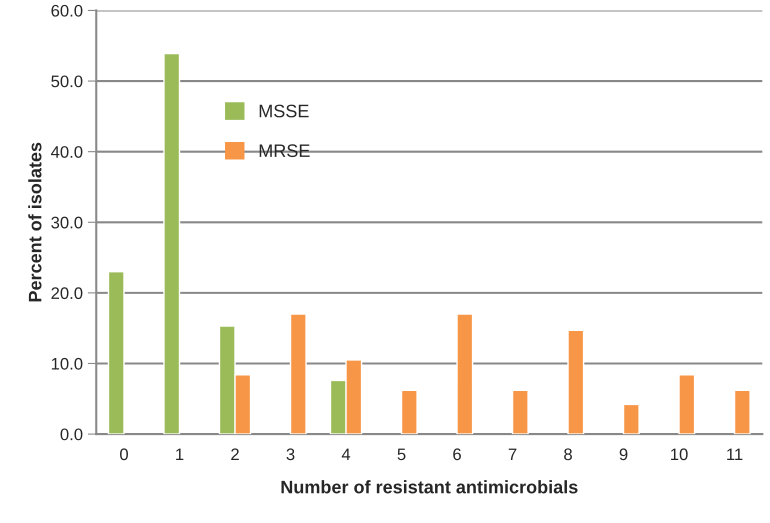  What do you see at coordinates (402, 454) in the screenshot?
I see `x-tick-label: 5` at bounding box center [402, 454].